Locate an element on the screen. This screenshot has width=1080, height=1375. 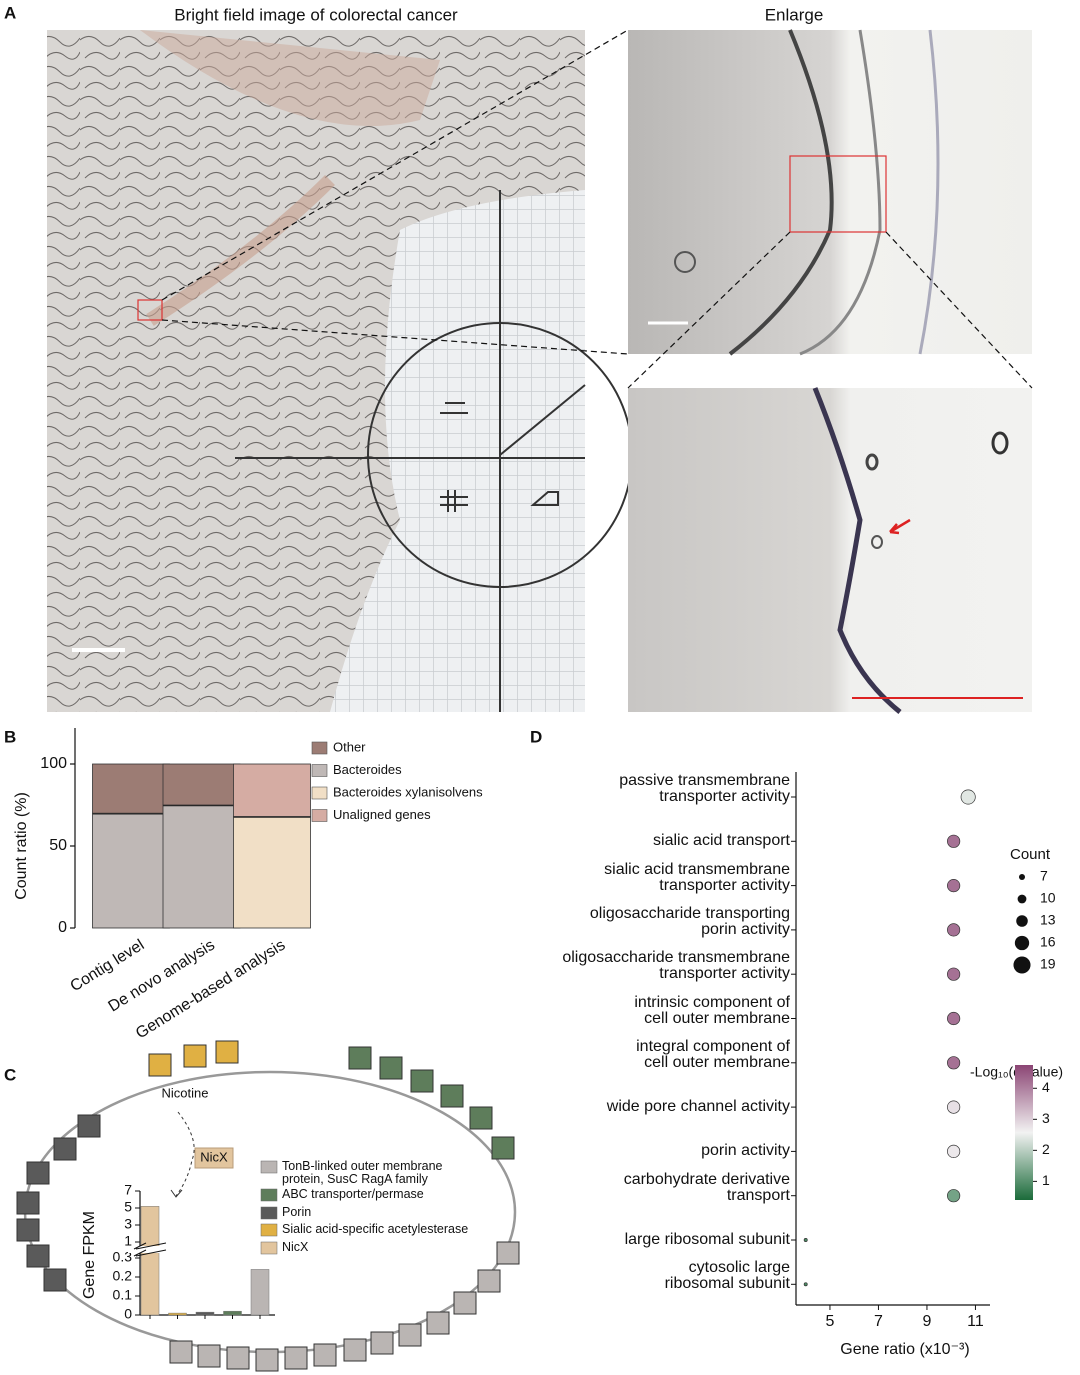
legend-label: Bacteroides xylanisolvens is located at coordinates (408, 791).